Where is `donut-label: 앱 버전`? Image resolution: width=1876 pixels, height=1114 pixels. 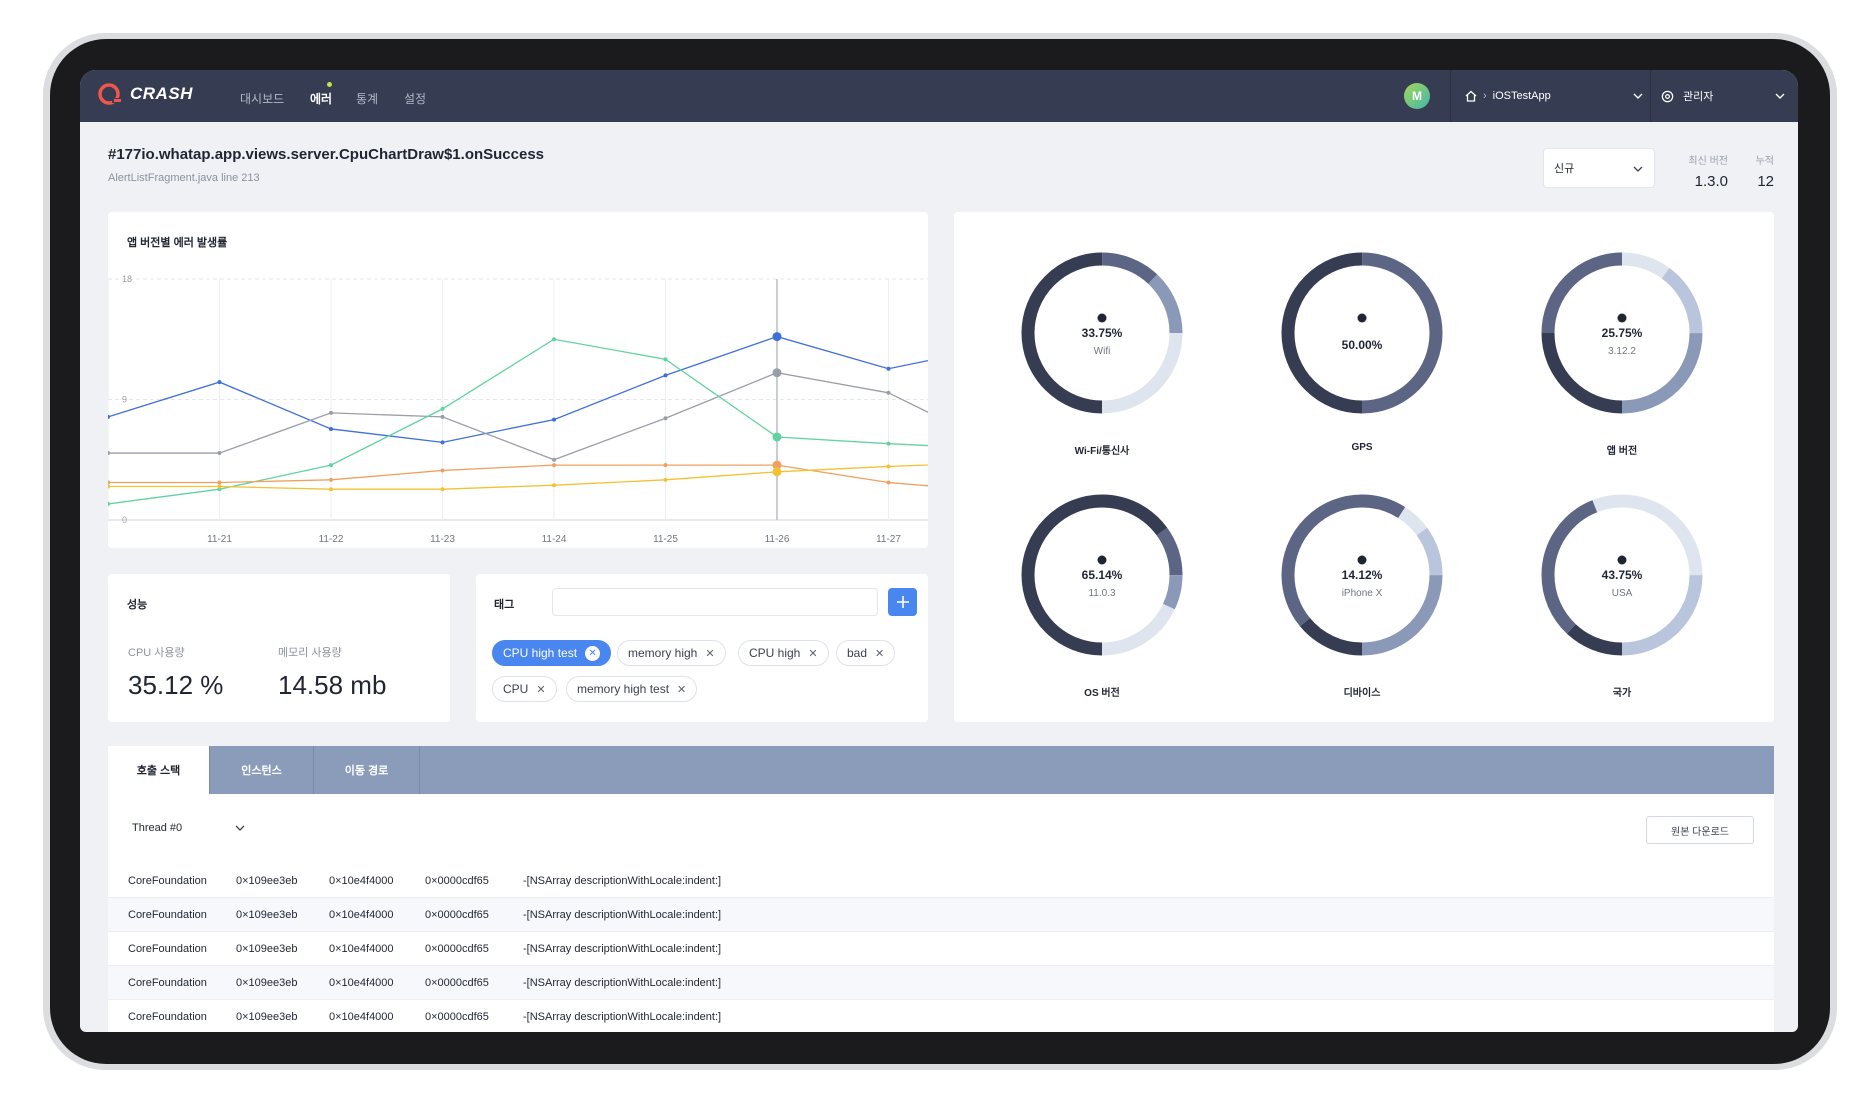
donut-label: 앱 버전 is located at coordinates (1622, 451).